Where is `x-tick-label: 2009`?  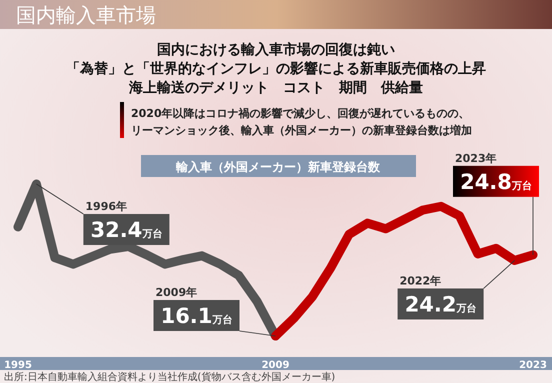
x-tick-label: 2009 is located at coordinates (276, 365).